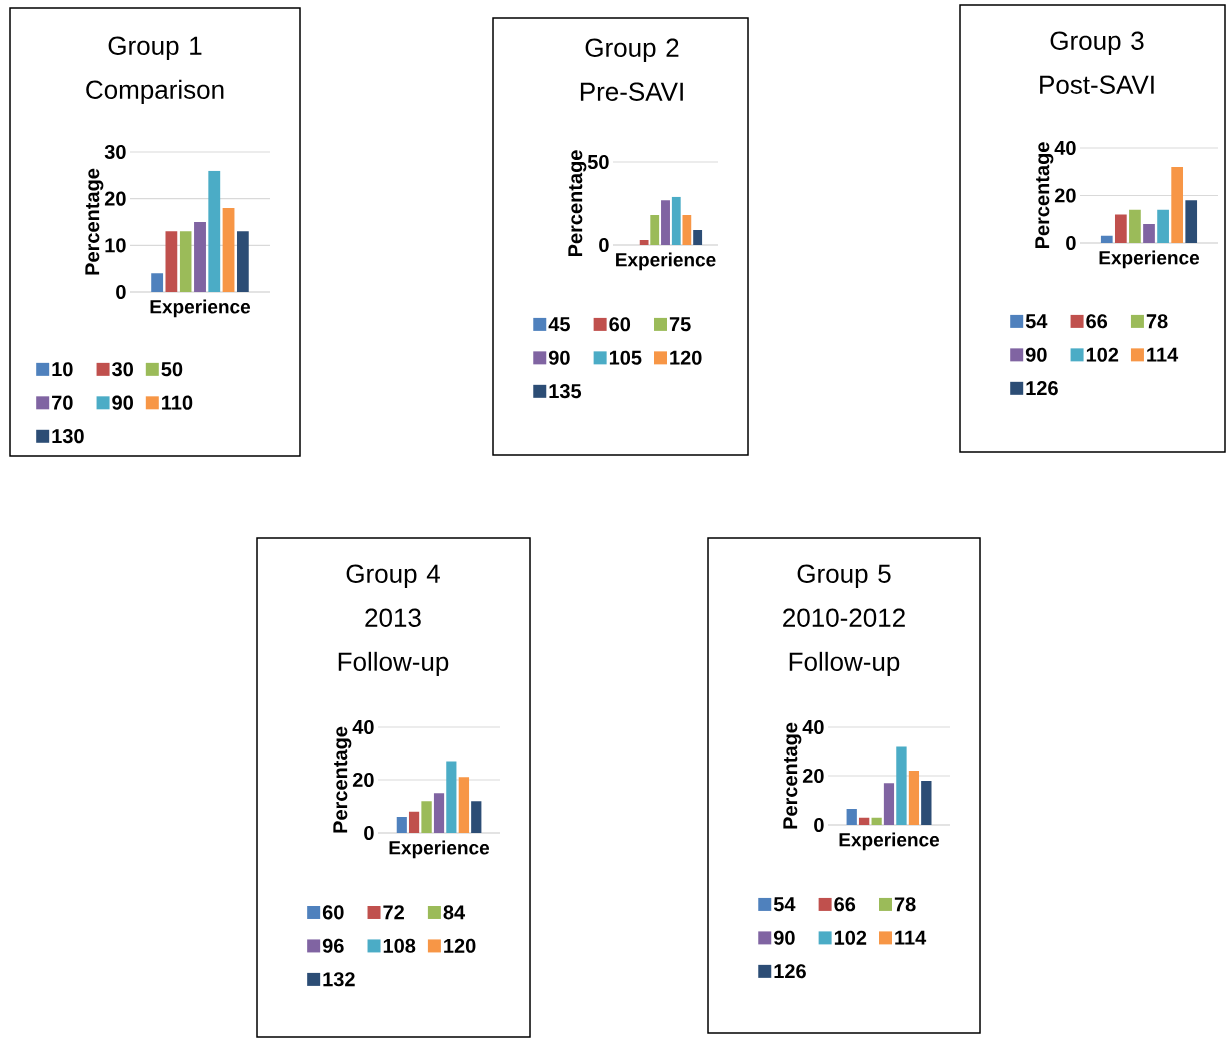 The width and height of the screenshot is (1226, 1038). Describe the element at coordinates (155, 92) in the screenshot. I see `chart-subtitle: Comparison` at that location.